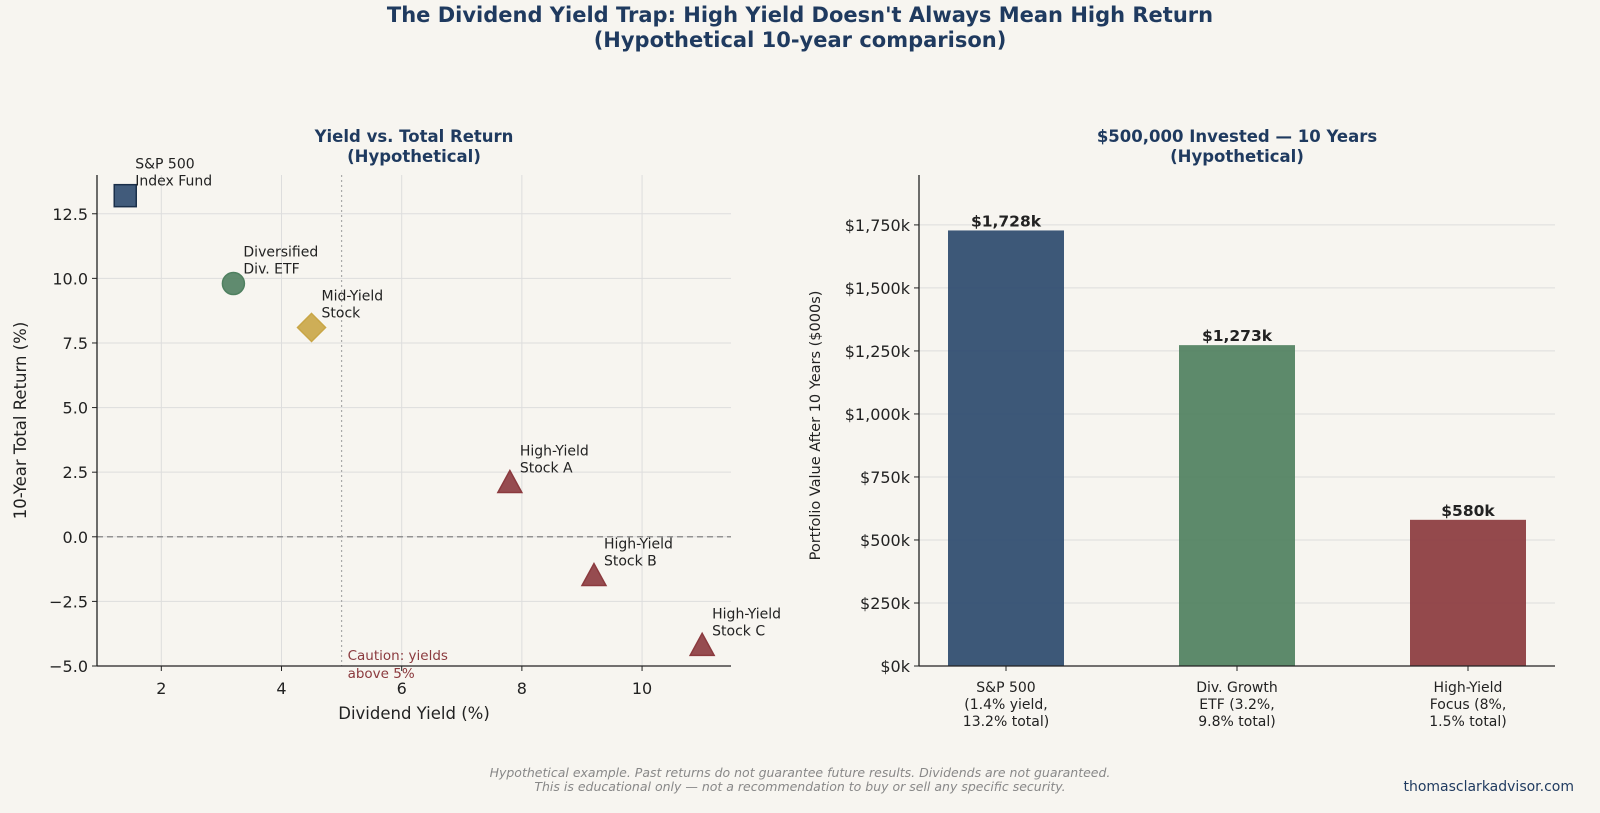 The image size is (1600, 813). Describe the element at coordinates (1236, 705) in the screenshot. I see `x-tick-label: Div. Growth ETF (3.2%, 9.8% total)` at that location.